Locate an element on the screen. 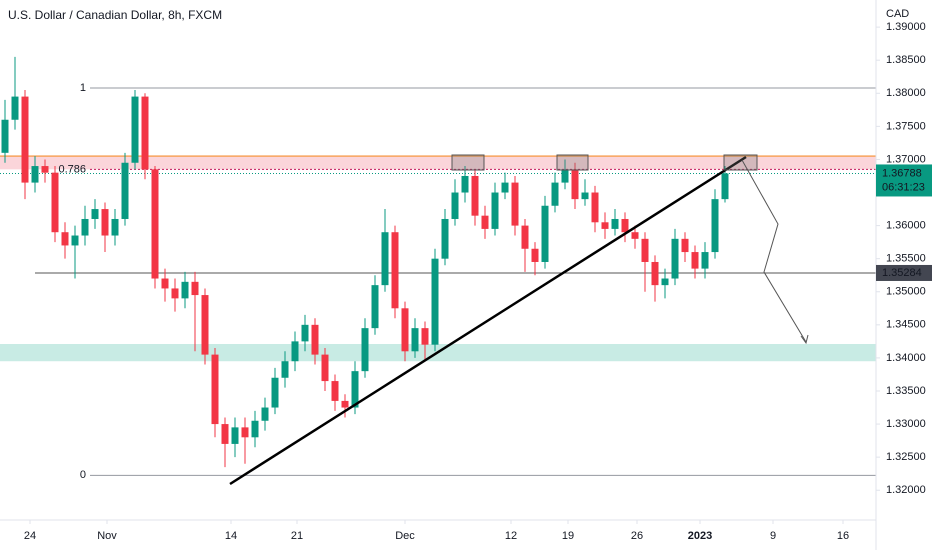  y-tick-label: 1.32000 is located at coordinates (906, 490).